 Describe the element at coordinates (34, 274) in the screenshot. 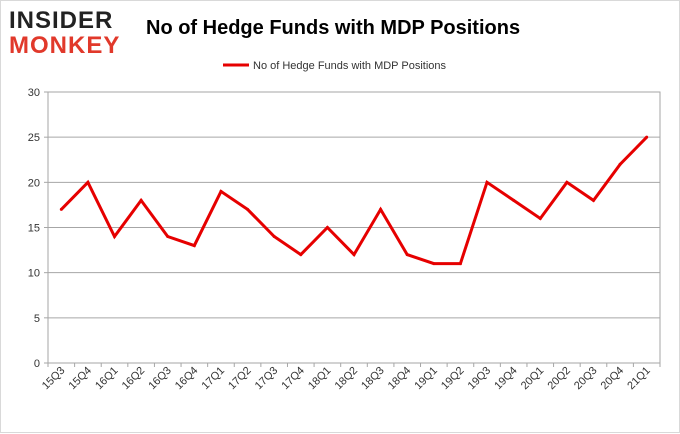

I see `y-tick-label: 10` at that location.